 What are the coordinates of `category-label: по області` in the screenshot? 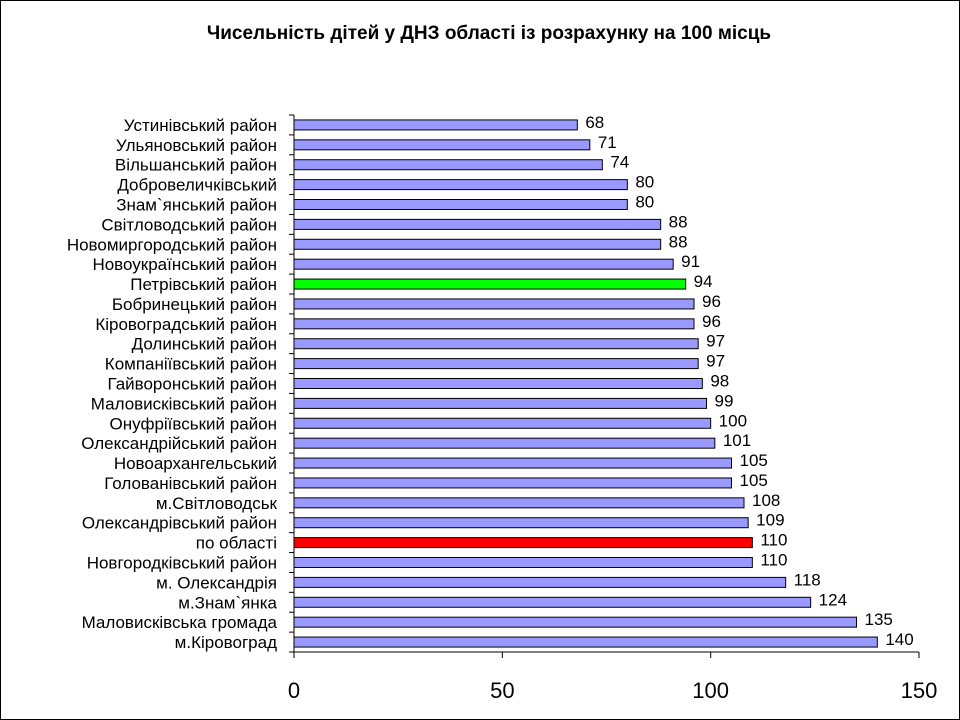 It's located at (236, 543).